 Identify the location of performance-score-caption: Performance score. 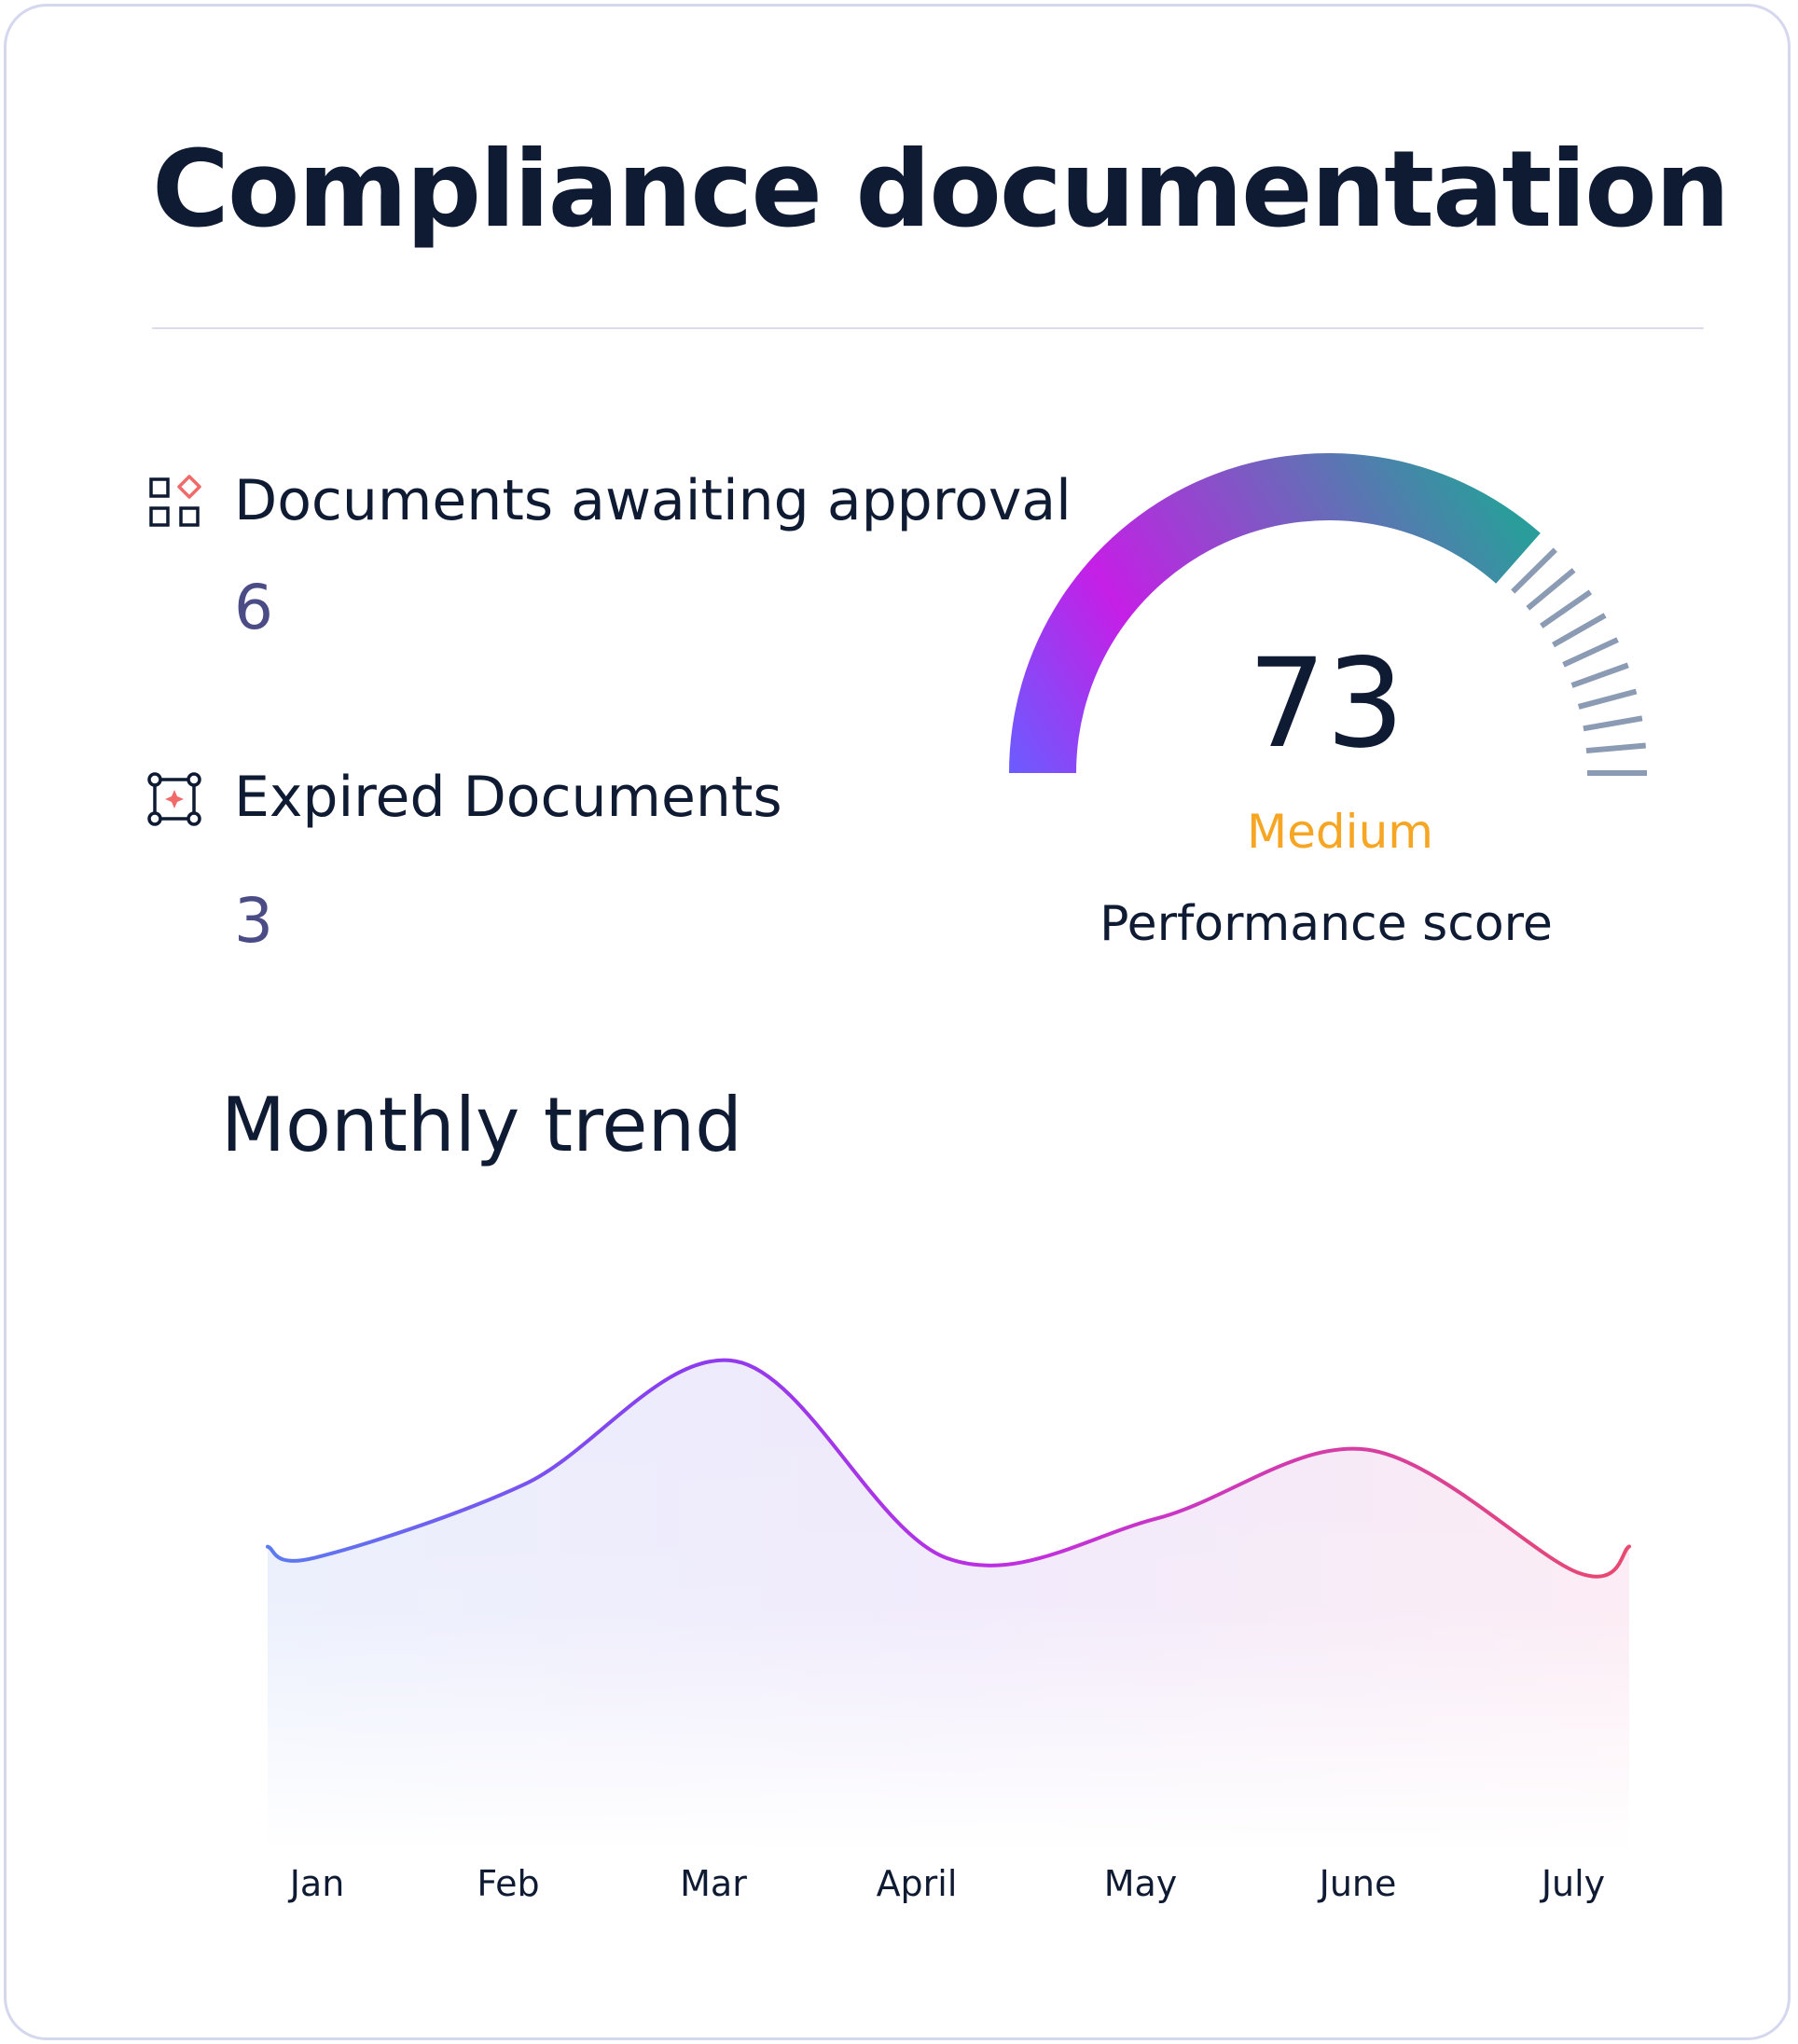
(1326, 924).